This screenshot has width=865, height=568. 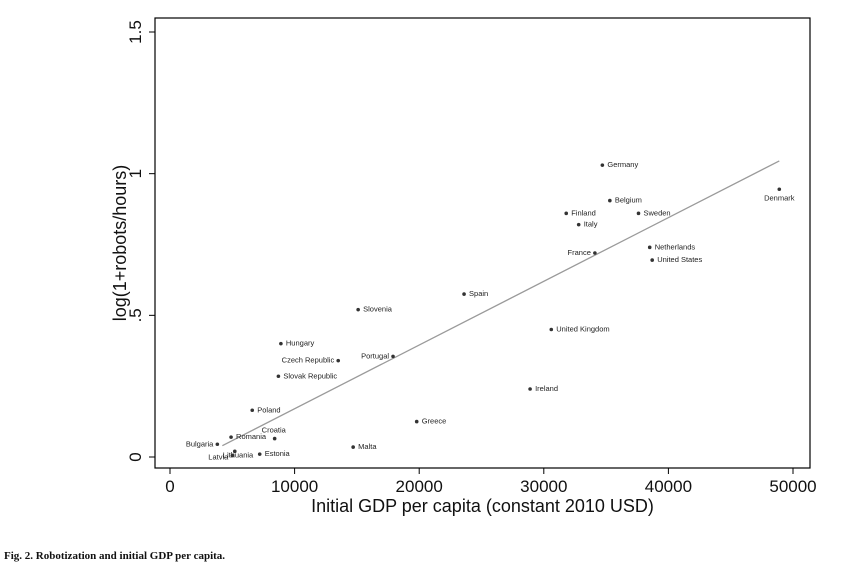 What do you see at coordinates (135, 32) in the screenshot?
I see `y-tick-label: 1.5` at bounding box center [135, 32].